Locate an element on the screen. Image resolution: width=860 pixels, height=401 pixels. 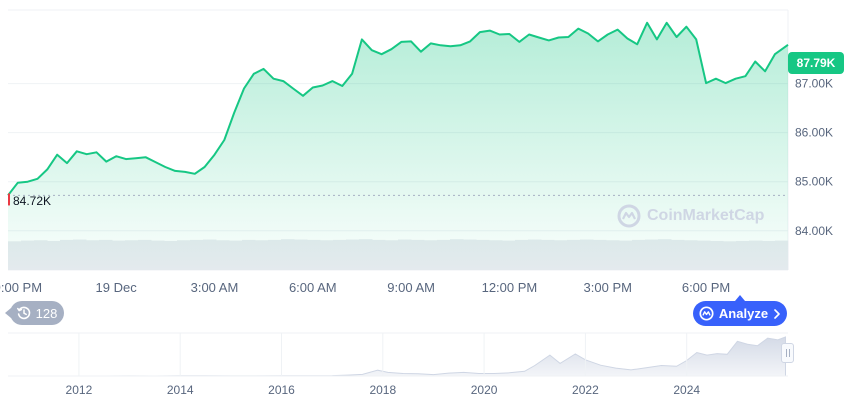
navigator-axis: 2012 2014 2016 2018 2020 2022 2024 is located at coordinates (383, 390).